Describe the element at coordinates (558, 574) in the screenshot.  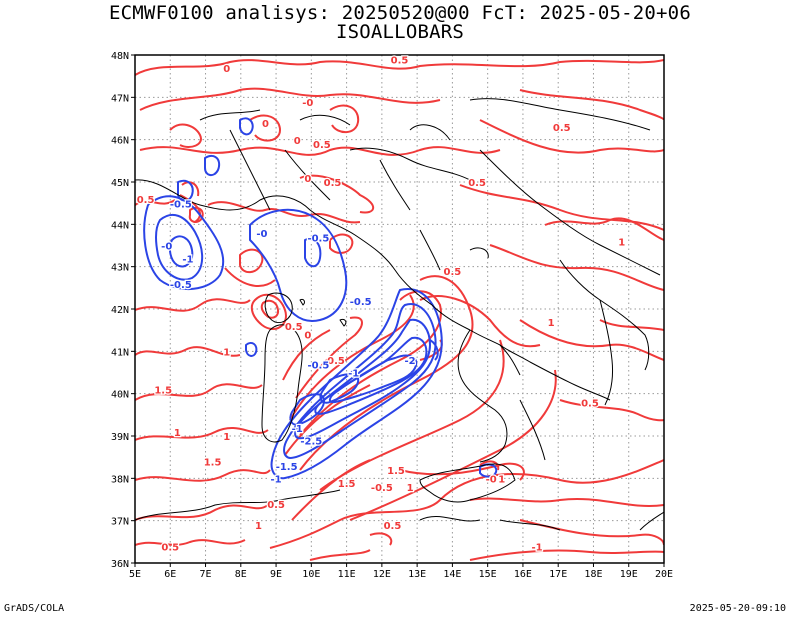
I see `lon-tick-label: 17E` at that location.